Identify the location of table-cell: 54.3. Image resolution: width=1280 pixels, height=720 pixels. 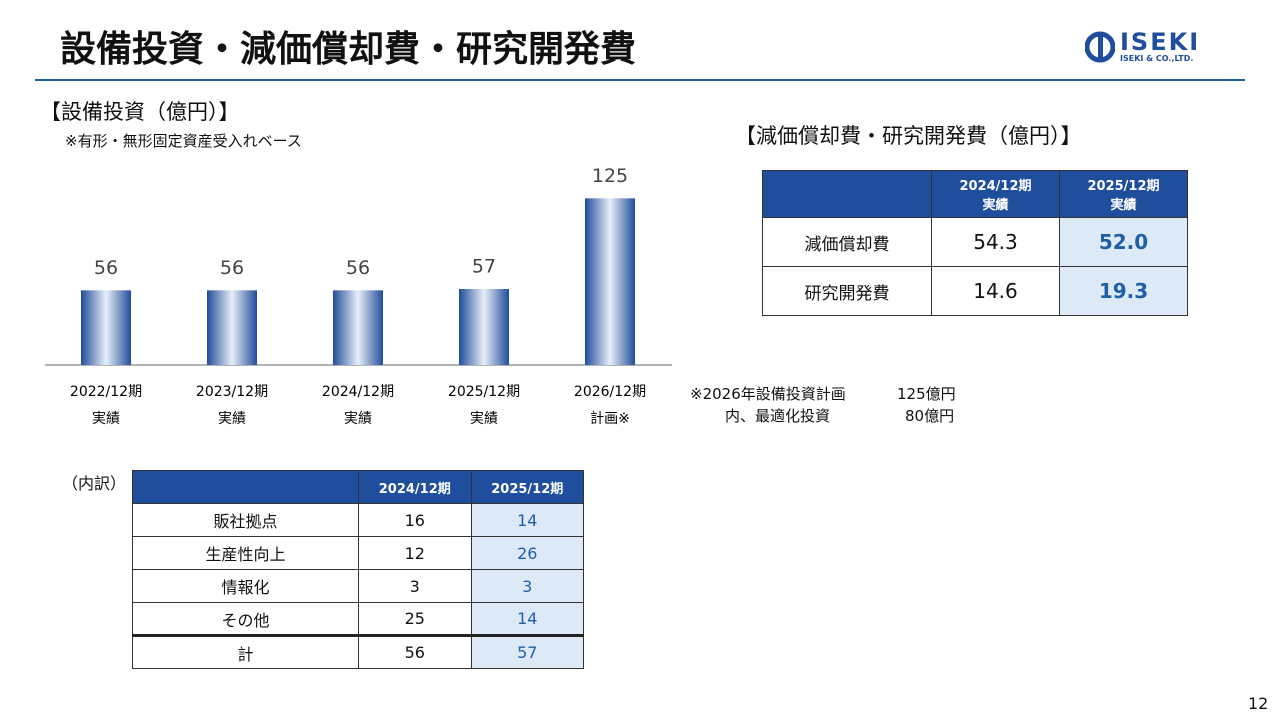
(995, 242).